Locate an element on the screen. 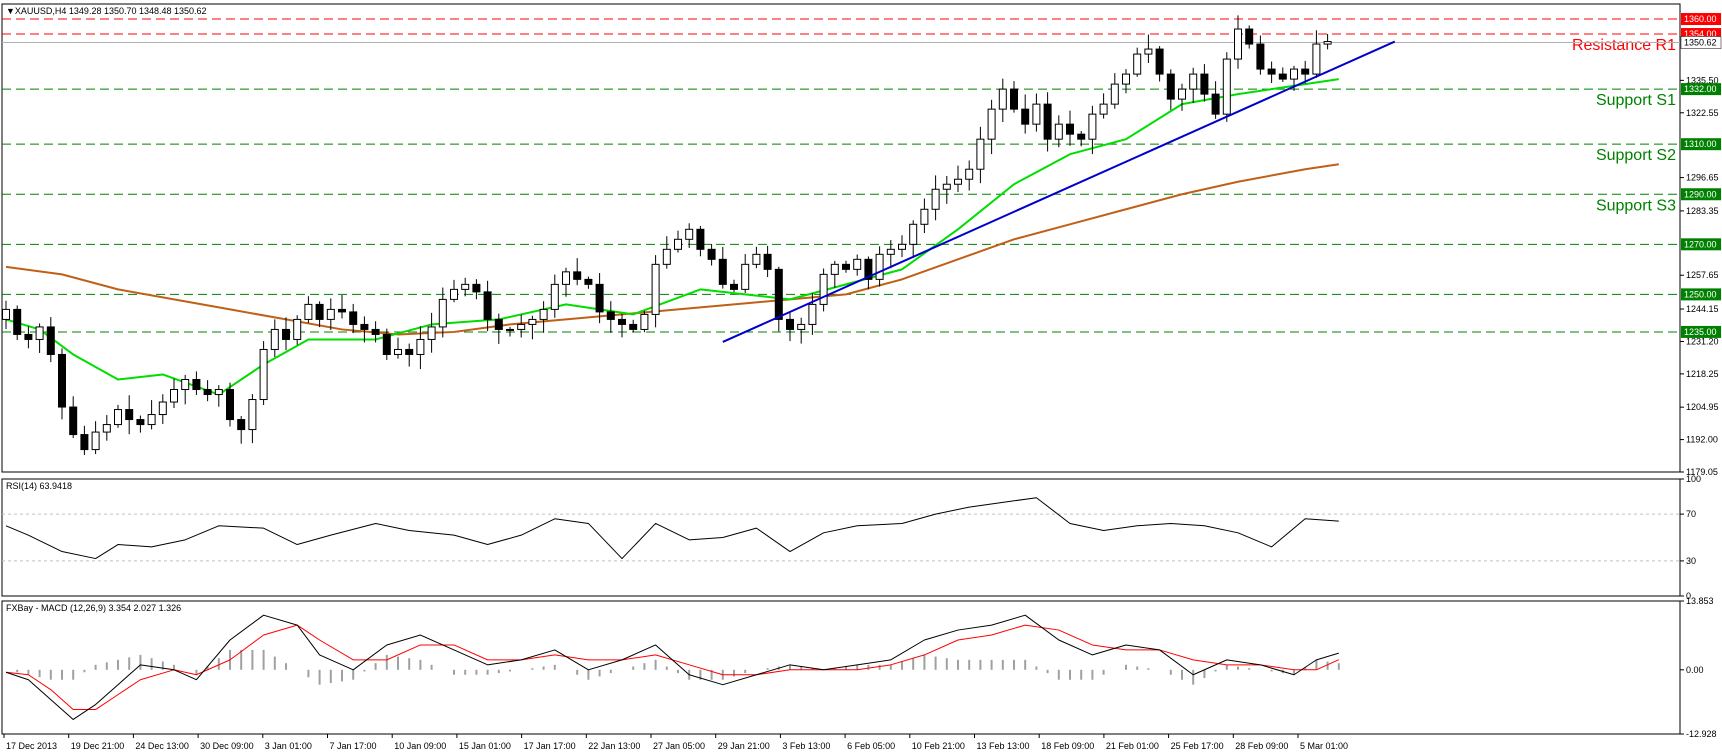 The height and width of the screenshot is (755, 1722). macd-line is located at coordinates (672, 667).